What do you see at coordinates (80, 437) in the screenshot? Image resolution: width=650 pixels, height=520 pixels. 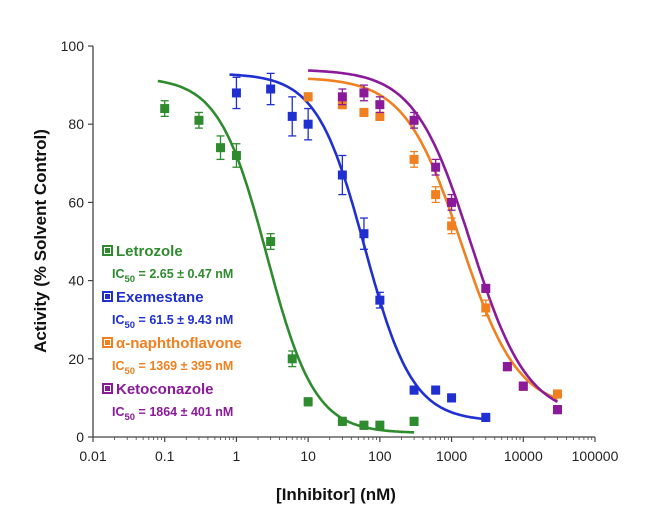 I see `y-tick-label: 0` at bounding box center [80, 437].